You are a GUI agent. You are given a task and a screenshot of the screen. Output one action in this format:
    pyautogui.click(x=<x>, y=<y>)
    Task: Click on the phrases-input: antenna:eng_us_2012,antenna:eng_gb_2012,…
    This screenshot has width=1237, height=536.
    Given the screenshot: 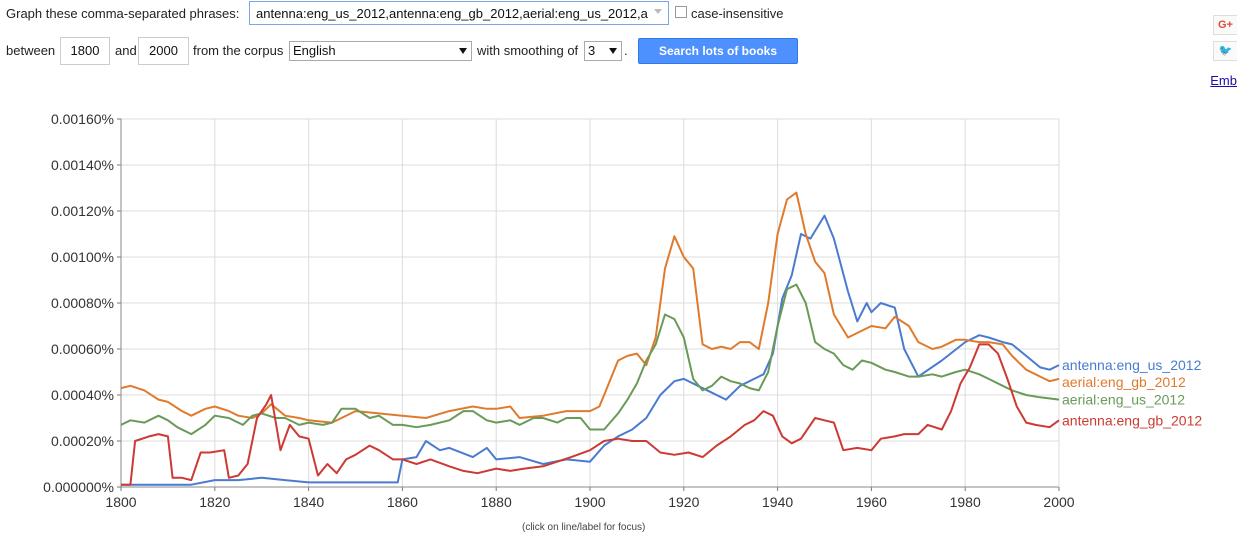 What is the action you would take?
    pyautogui.click(x=459, y=13)
    